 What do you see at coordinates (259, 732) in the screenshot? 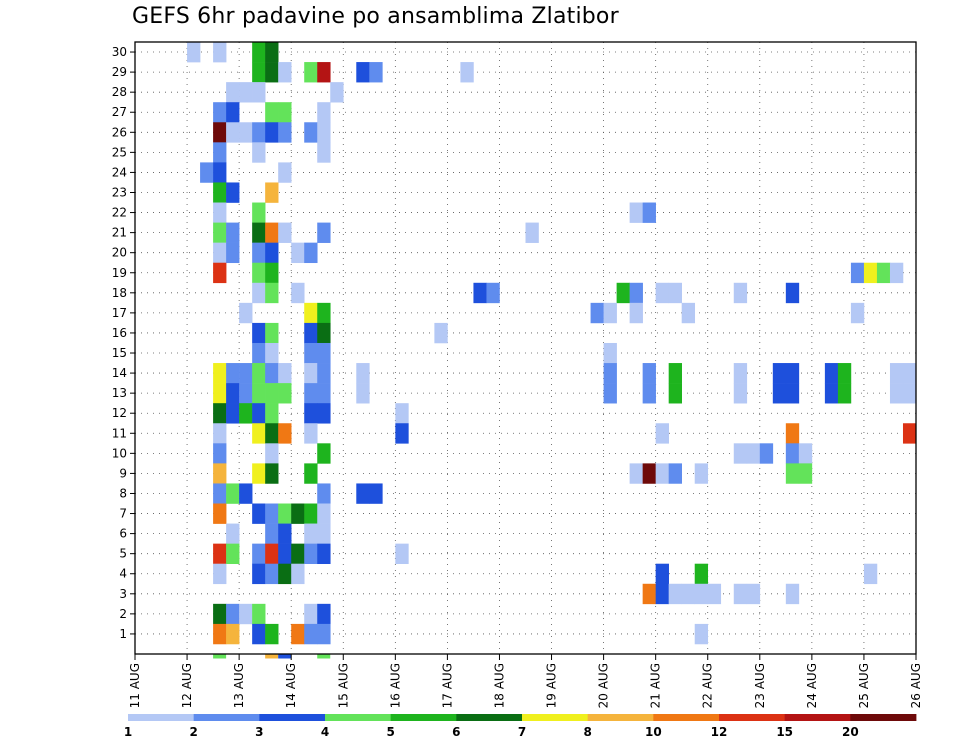
I see `colorbar-label: 3` at bounding box center [259, 732].